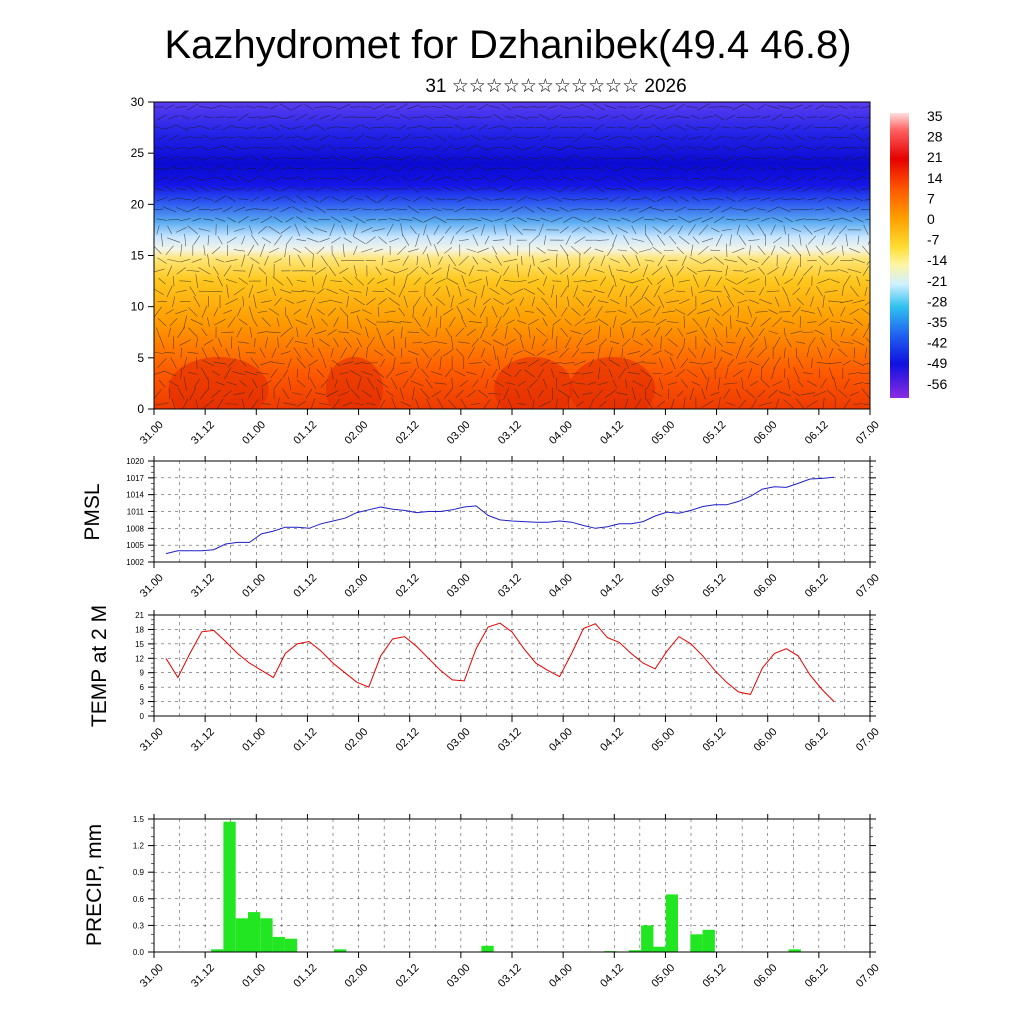 The width and height of the screenshot is (1024, 1024). I want to click on x-tick-label: 01.00, so click(254, 976).